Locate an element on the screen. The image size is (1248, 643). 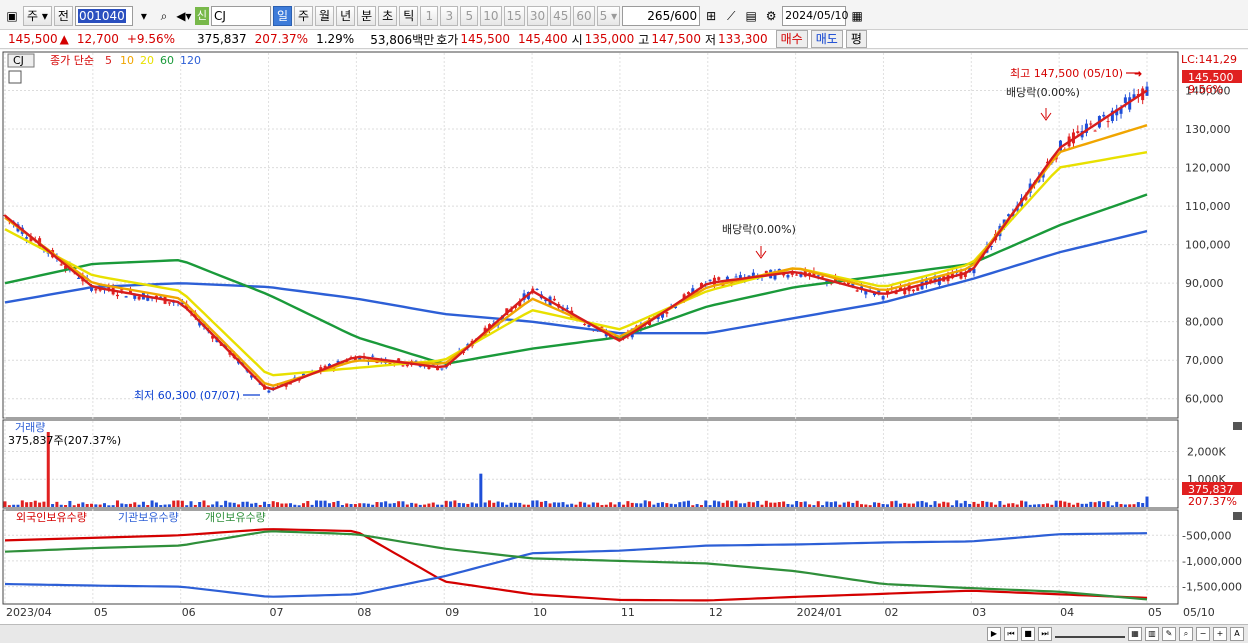
interval-select: 5 ▾ is located at coordinates (608, 15).